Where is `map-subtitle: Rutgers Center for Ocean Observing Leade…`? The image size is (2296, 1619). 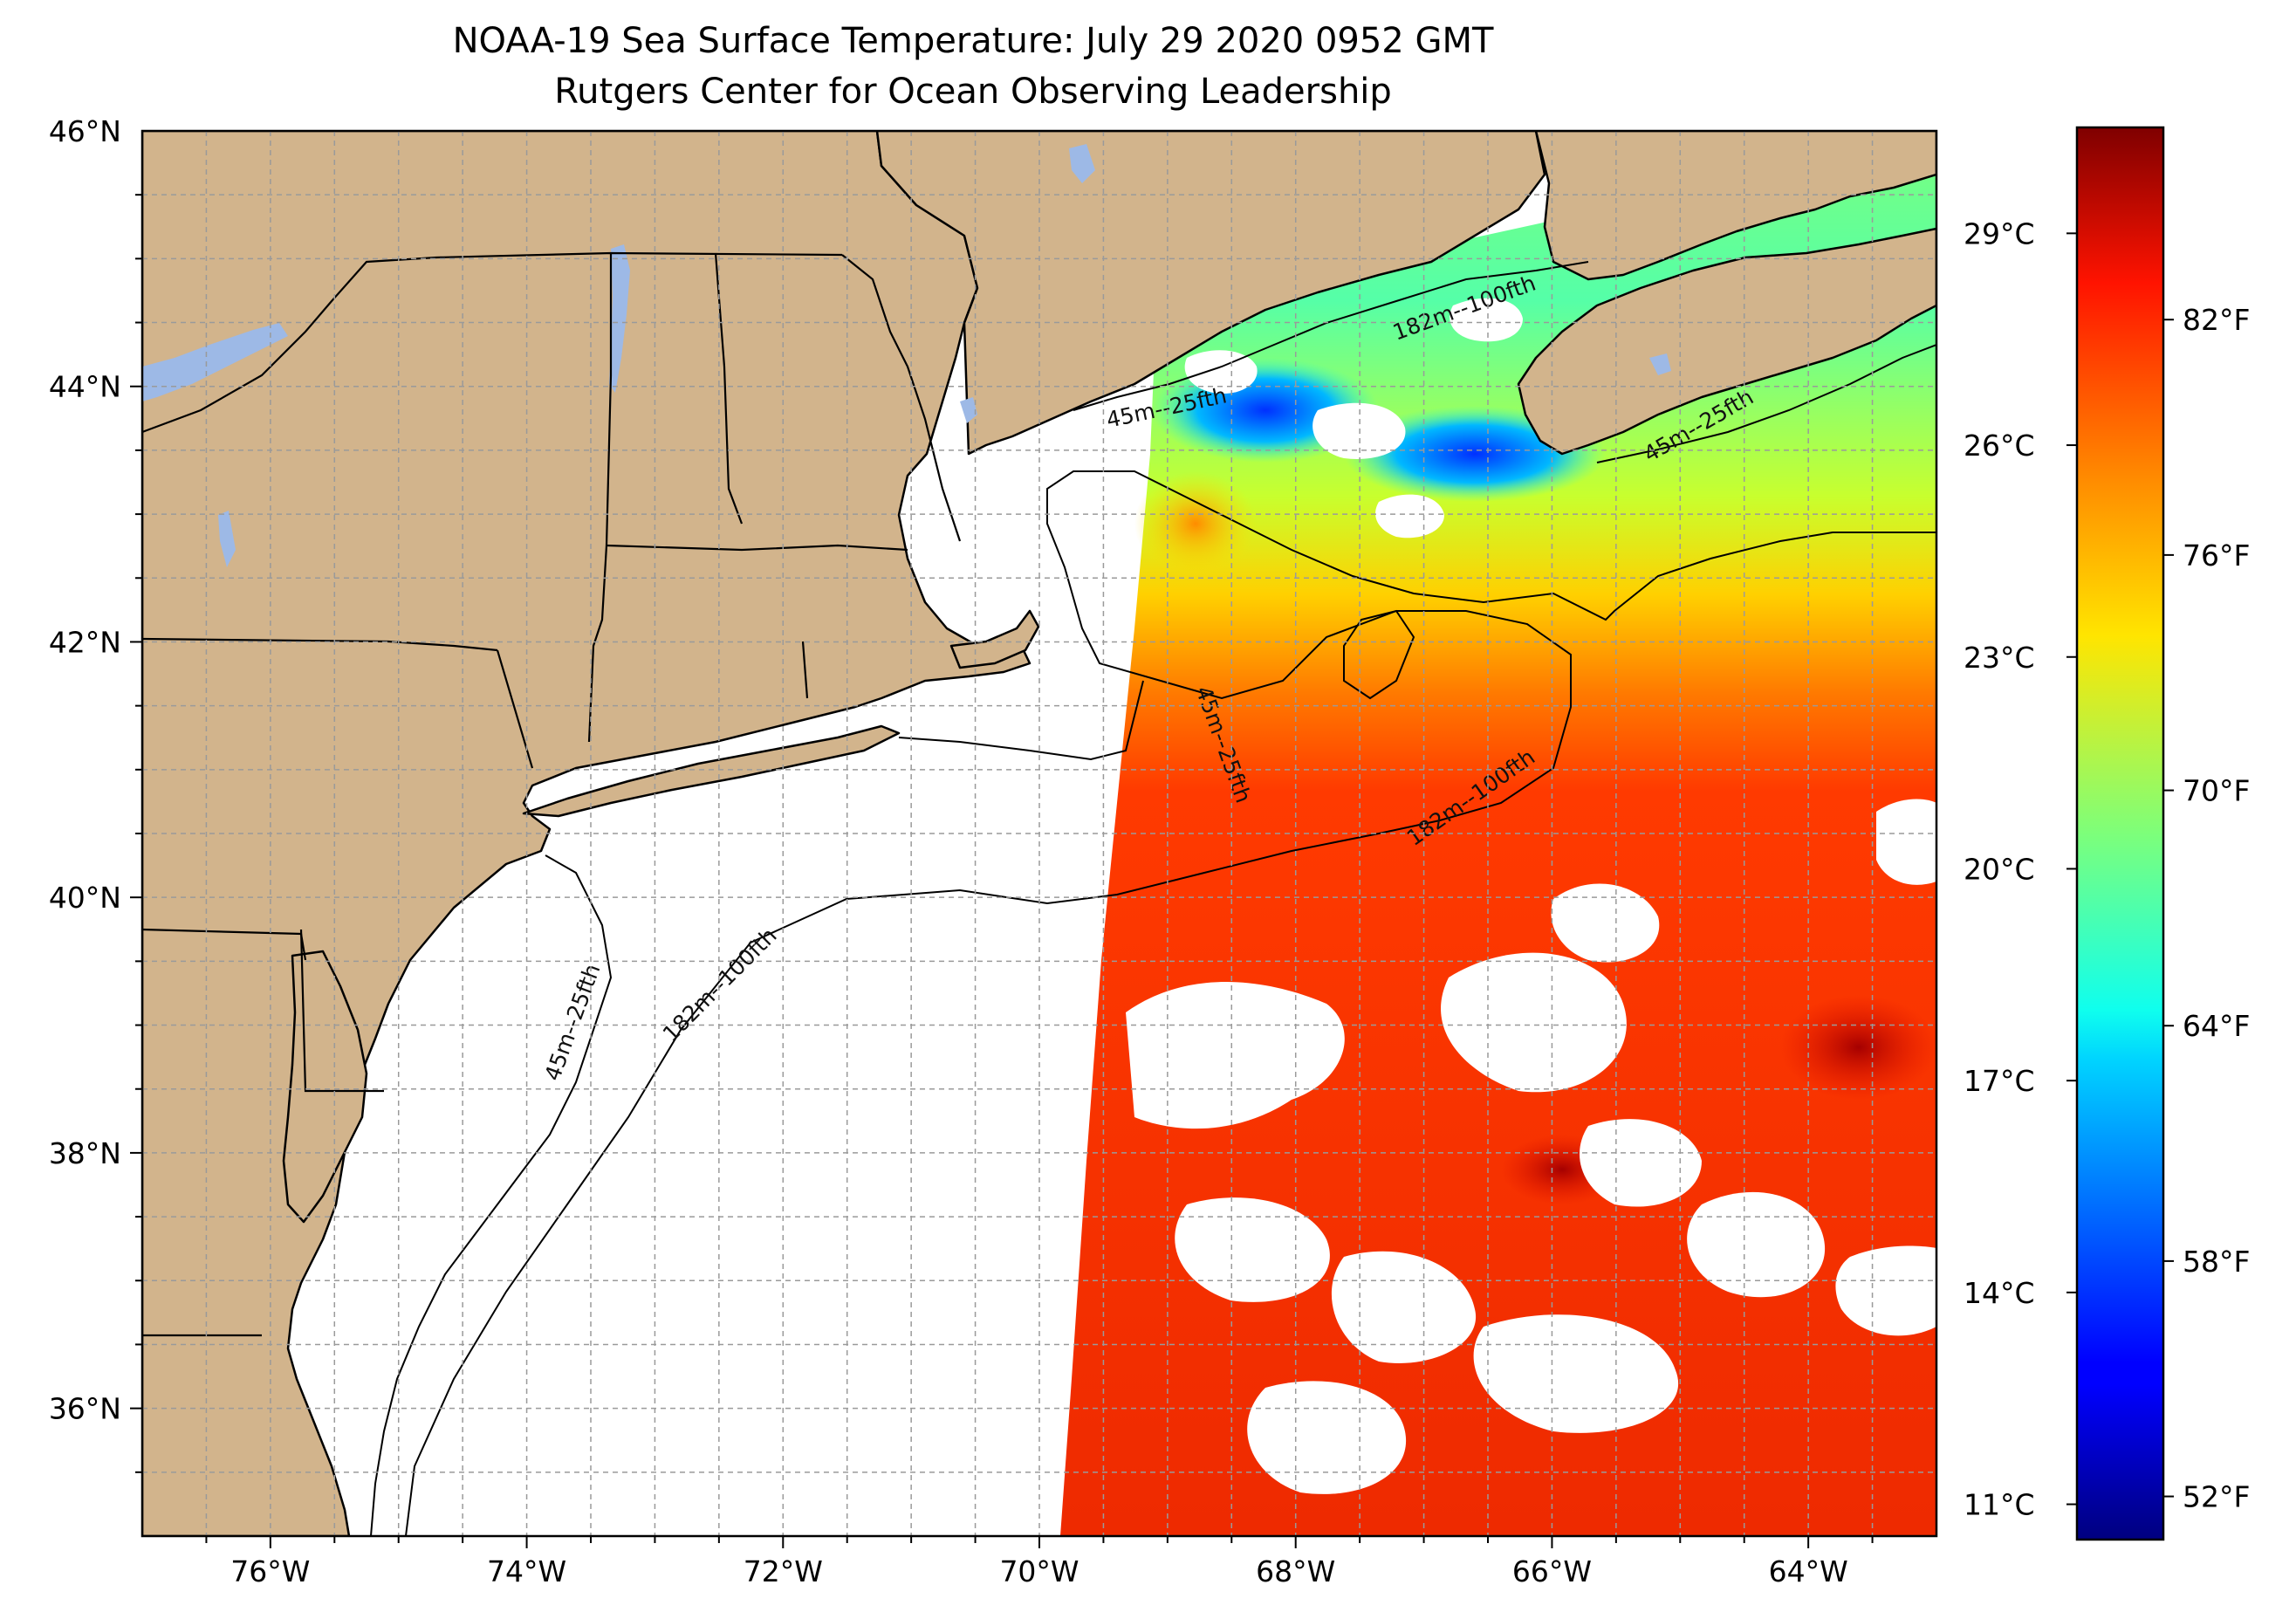
map-subtitle: Rutgers Center for Ocean Observing Leade… is located at coordinates (973, 92).